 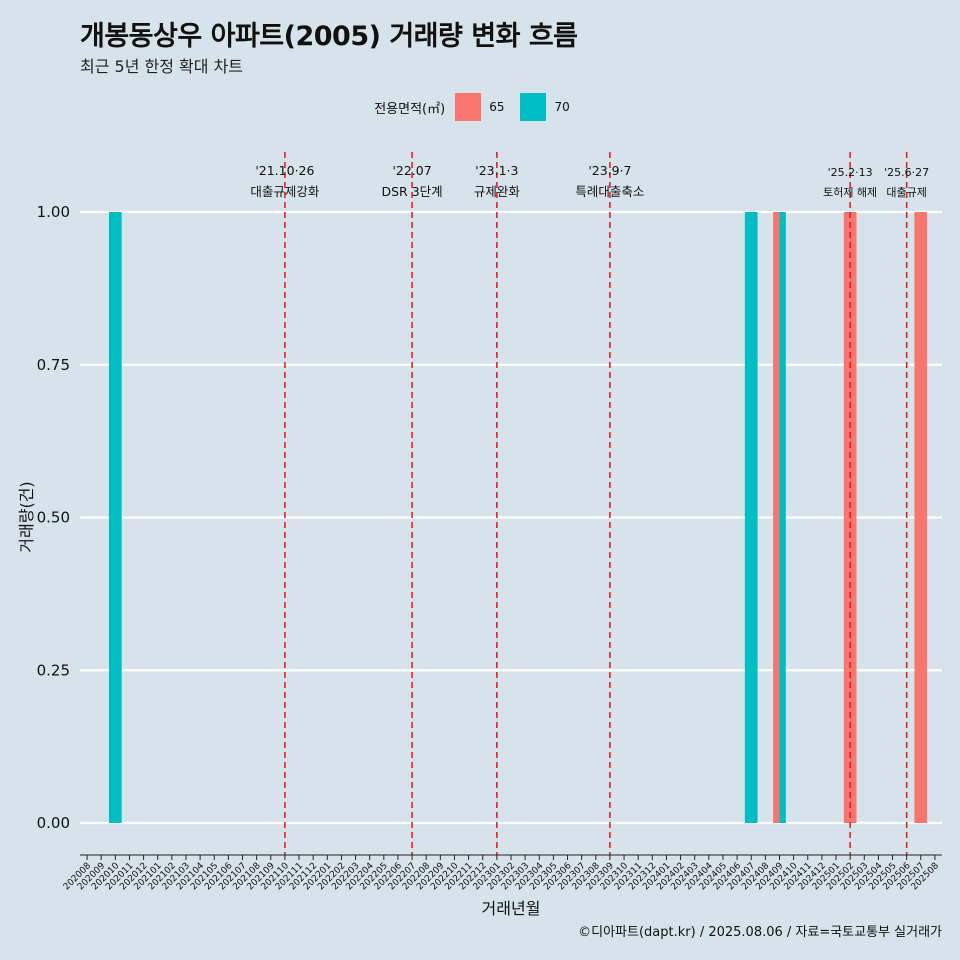 What do you see at coordinates (53, 518) in the screenshot?
I see `y-tick-label: 0.50` at bounding box center [53, 518].